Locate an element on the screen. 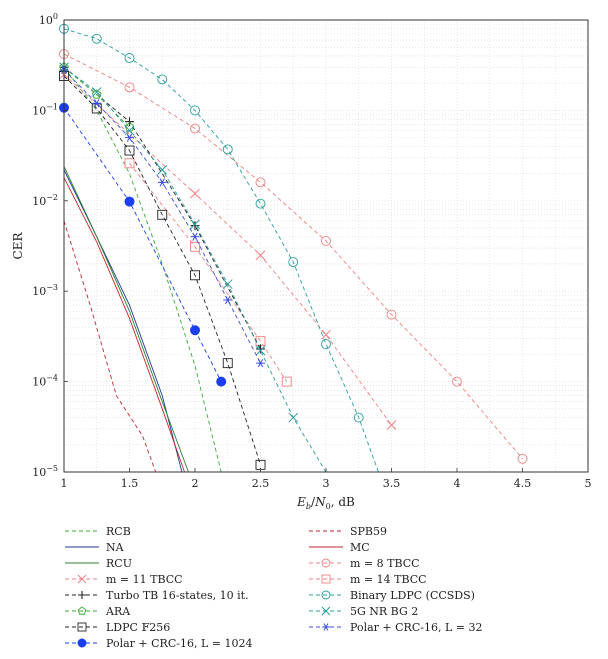 Image resolution: width=608 pixels, height=659 pixels. x-tick-label: 3.5 is located at coordinates (392, 483).